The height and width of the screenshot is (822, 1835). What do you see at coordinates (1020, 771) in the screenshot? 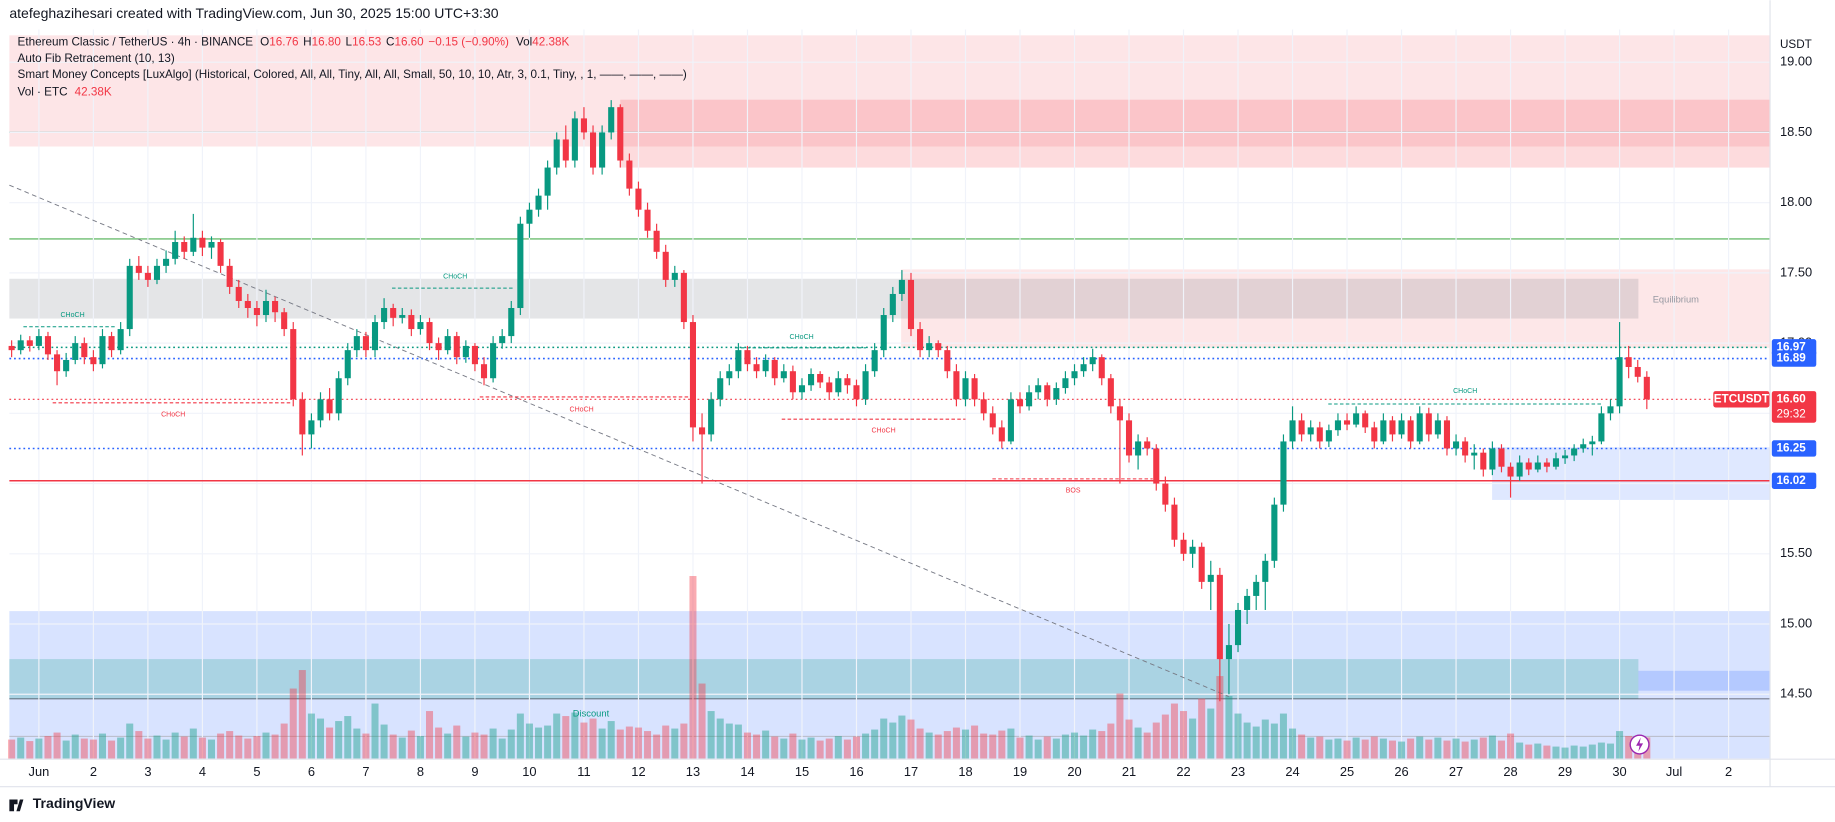
I see `x-tick-label: 19` at bounding box center [1020, 771].